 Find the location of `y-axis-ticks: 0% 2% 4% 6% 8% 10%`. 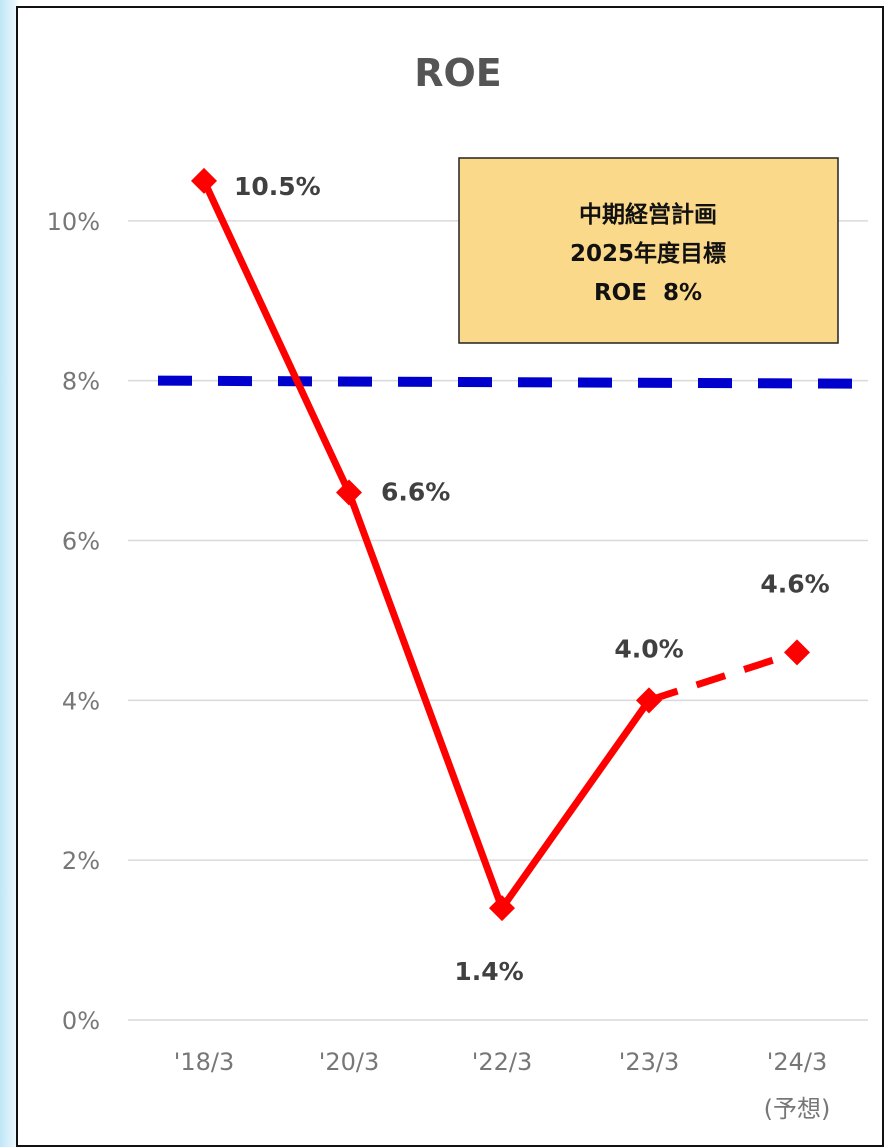

y-axis-ticks: 0% 2% 4% 6% 8% 10% is located at coordinates (73, 621).